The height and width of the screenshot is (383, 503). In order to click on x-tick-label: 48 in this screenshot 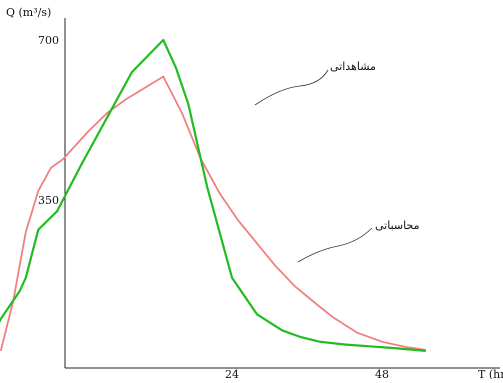, I will do `click(382, 373)`.